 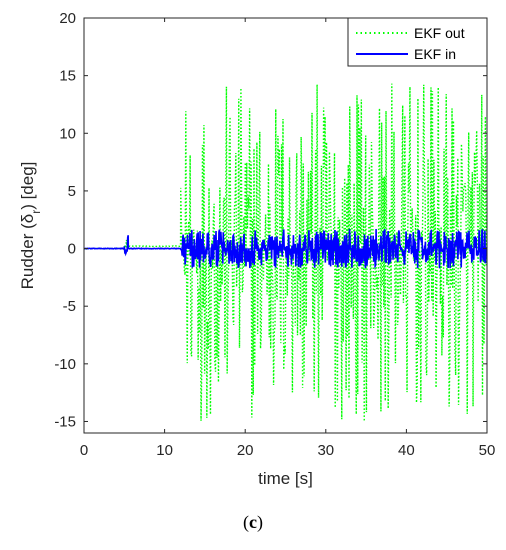 I want to click on figure-caption: (c), so click(x=253, y=522).